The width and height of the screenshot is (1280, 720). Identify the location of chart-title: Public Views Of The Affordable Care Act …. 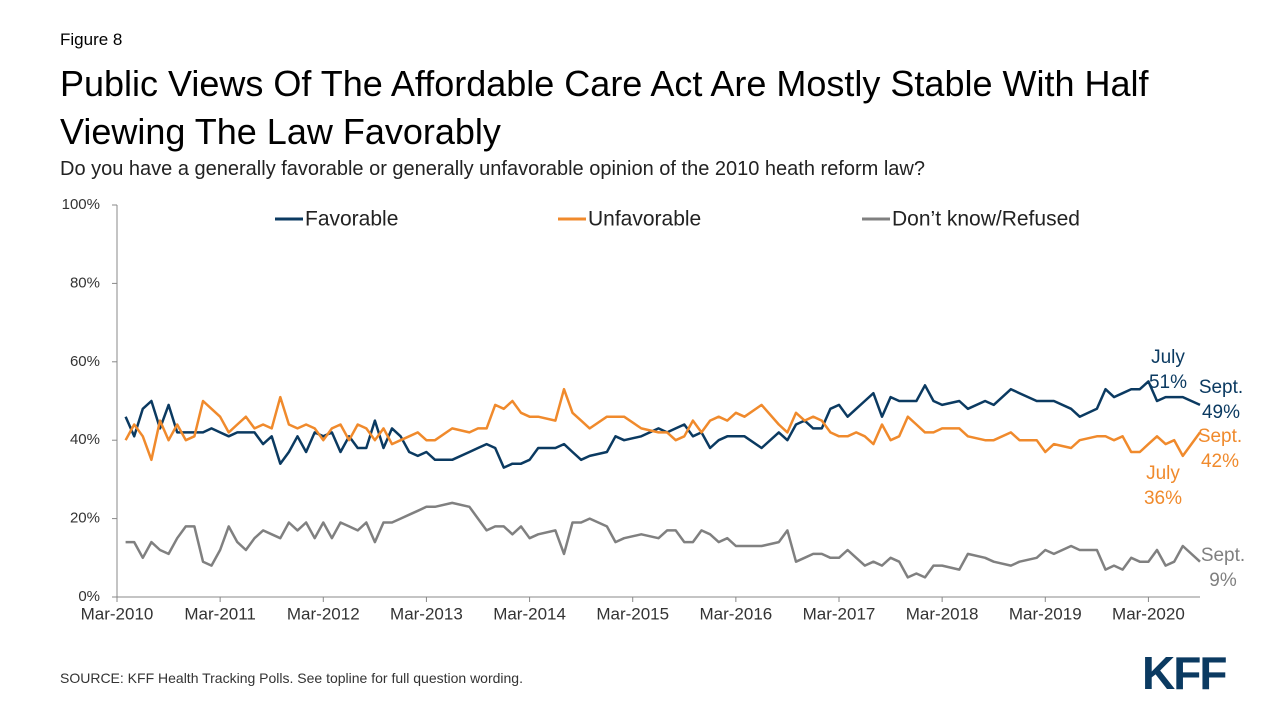
(604, 107).